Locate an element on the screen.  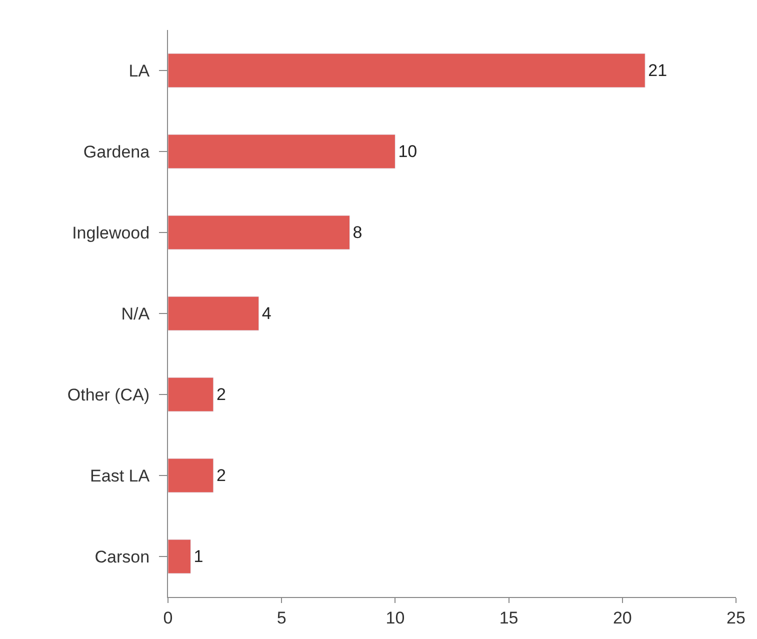
x-tick-label: 0 is located at coordinates (168, 618).